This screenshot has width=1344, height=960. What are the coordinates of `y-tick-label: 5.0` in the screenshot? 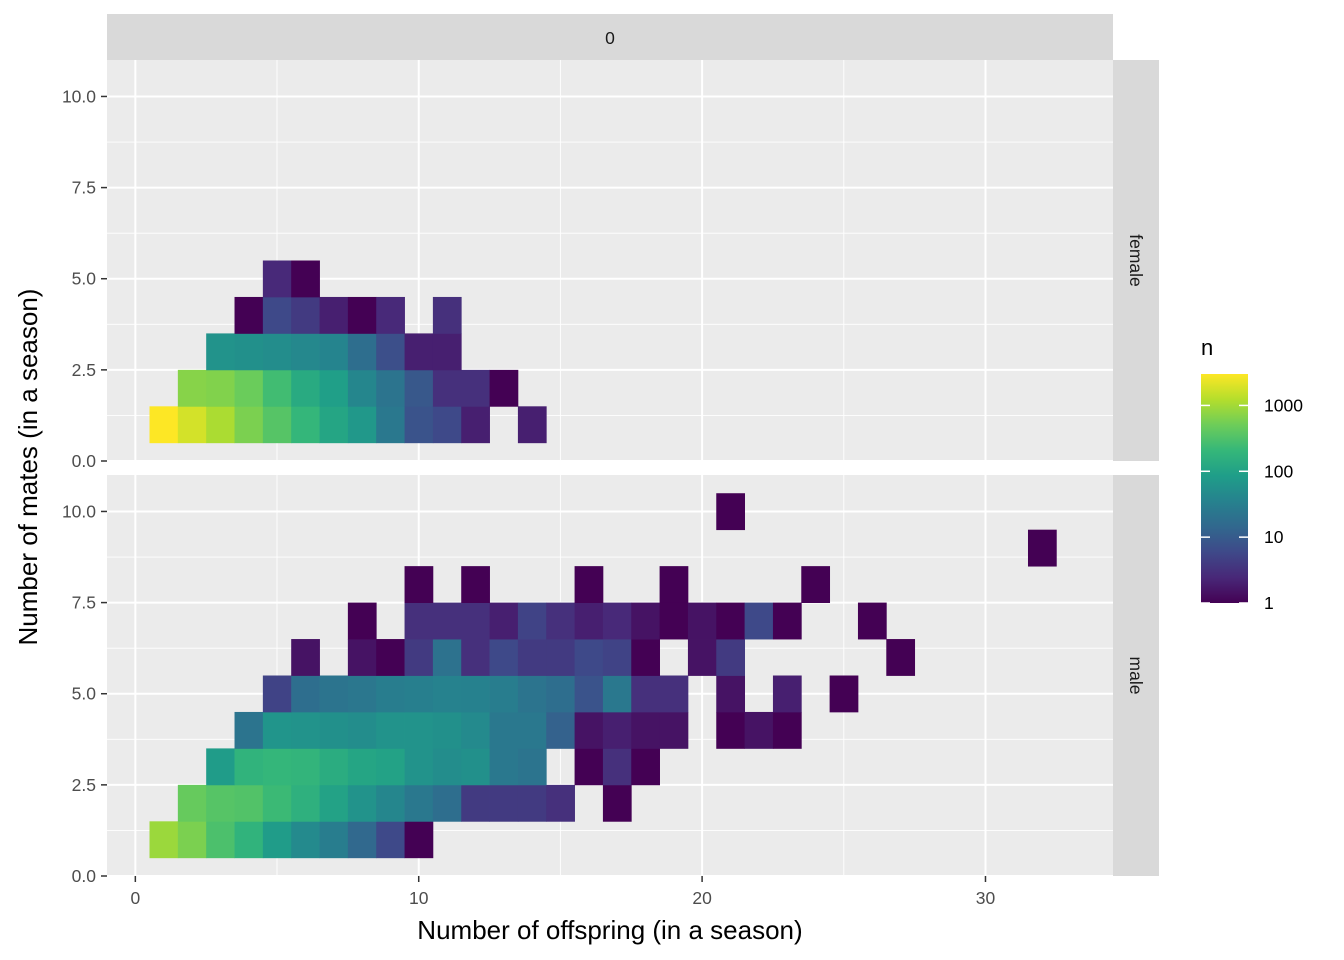 It's located at (84, 694).